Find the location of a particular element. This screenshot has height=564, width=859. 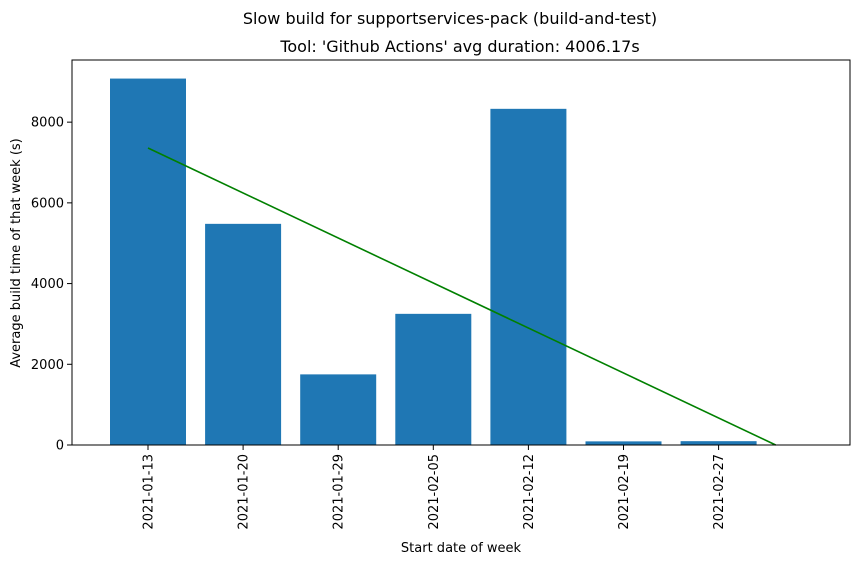

y-axis: 0 2000 4000 6000 8000 is located at coordinates (51, 285).